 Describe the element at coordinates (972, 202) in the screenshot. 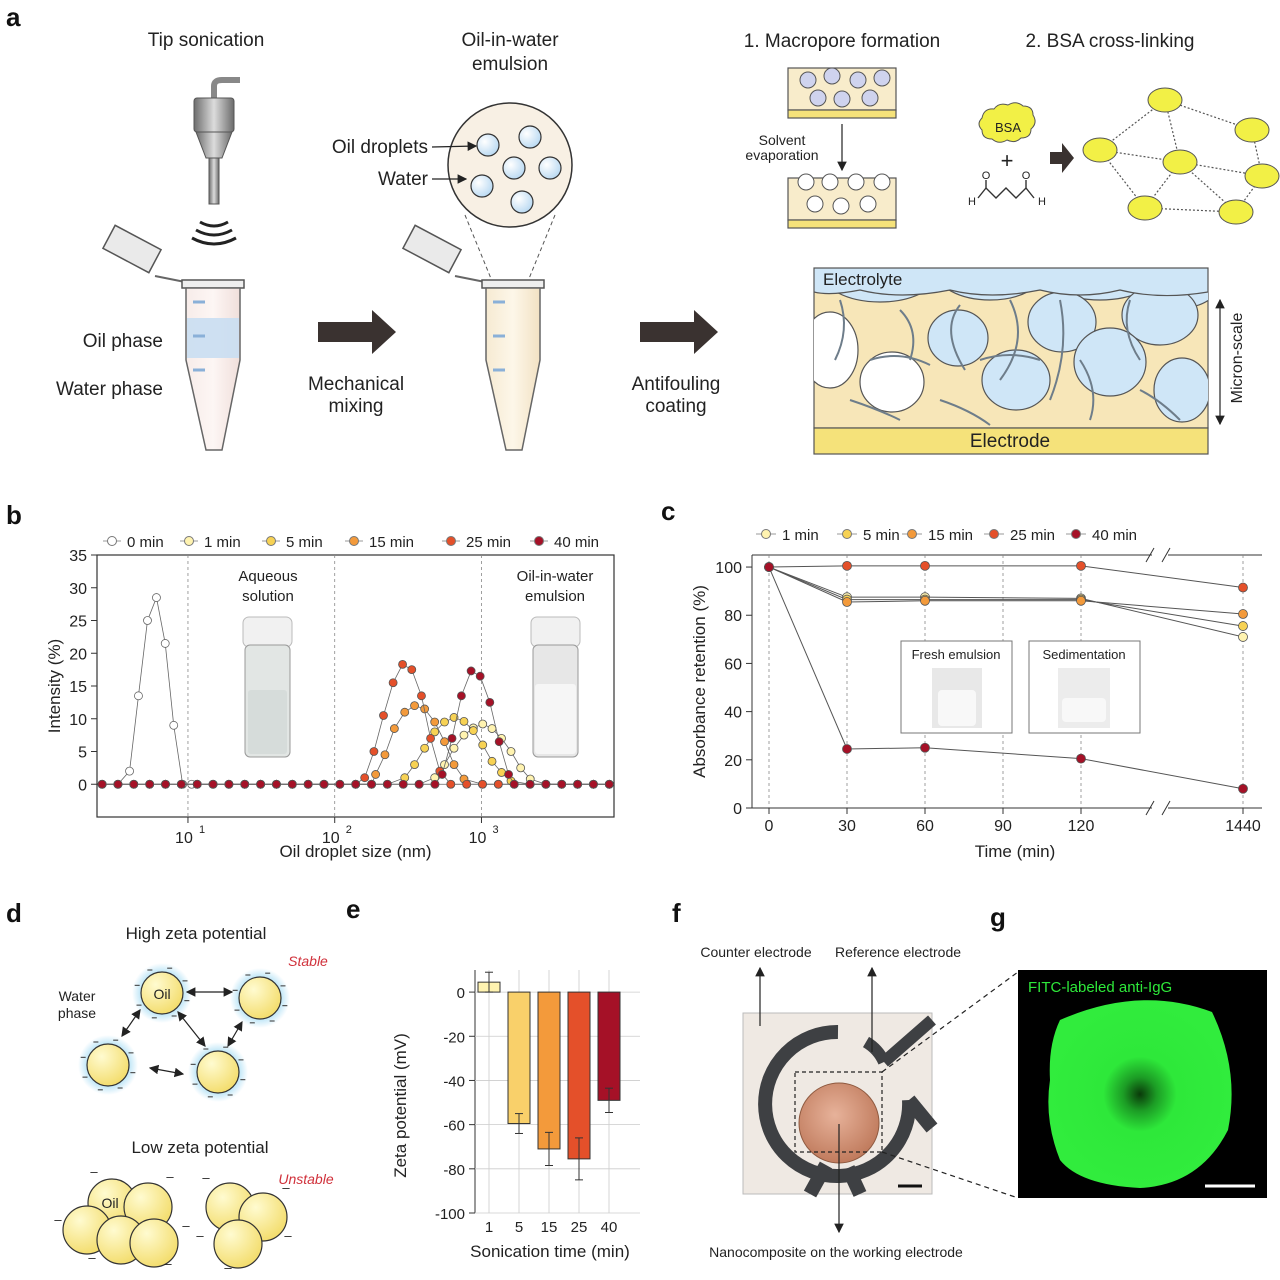

I see `aldehyde-h-left: H` at that location.